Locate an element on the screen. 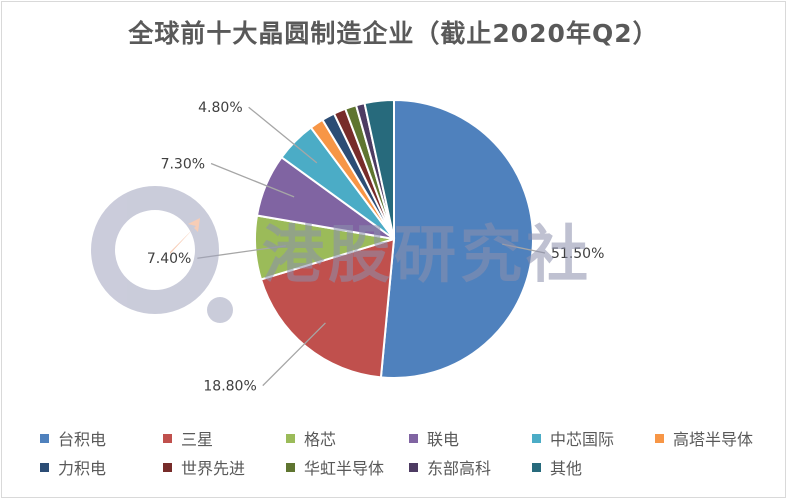 The image size is (787, 499). watermark-text: 港股研究社 is located at coordinates (427, 254).